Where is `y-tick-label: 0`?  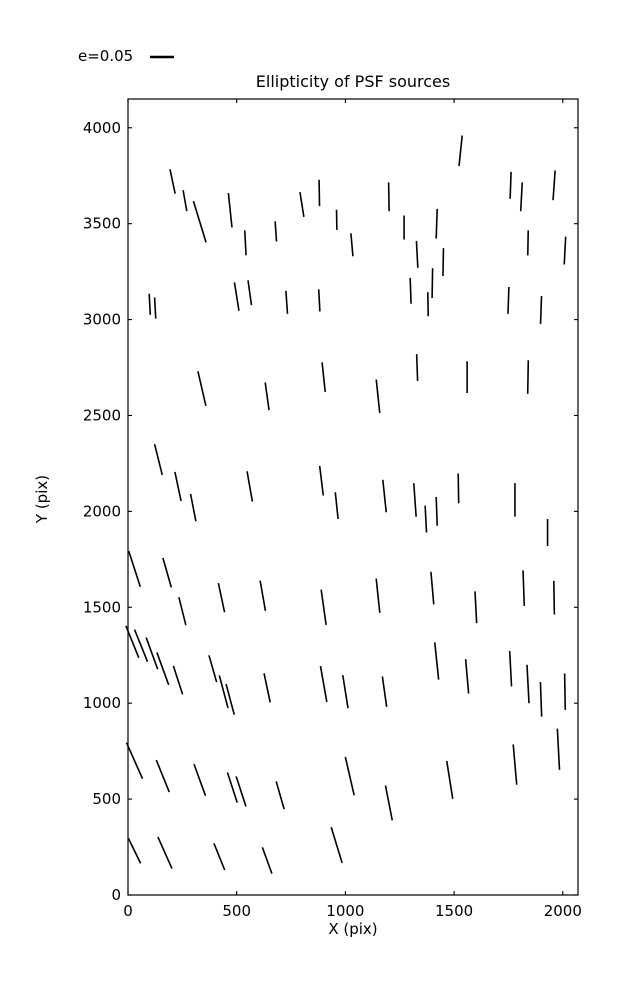 y-tick-label: 0 is located at coordinates (116, 895).